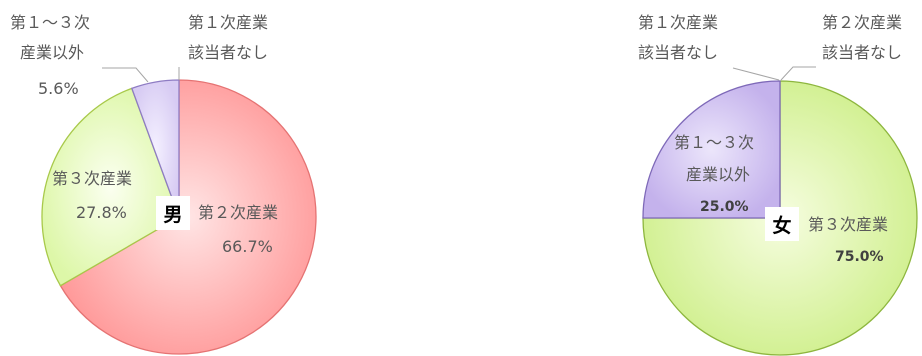  What do you see at coordinates (714, 142) in the screenshot?
I see `slice-label-other-f-line1: 第１〜３次` at bounding box center [714, 142].